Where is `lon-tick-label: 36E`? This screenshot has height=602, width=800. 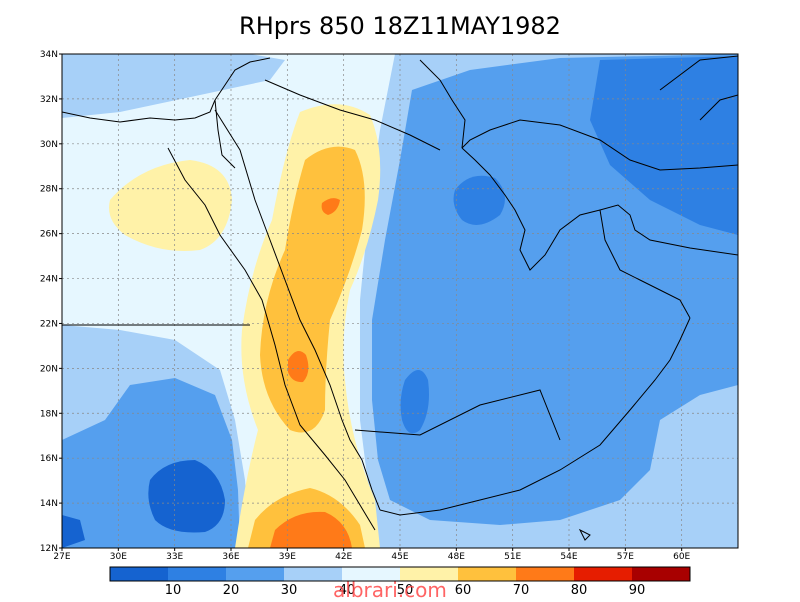 lon-tick-label: 36E is located at coordinates (230, 557).